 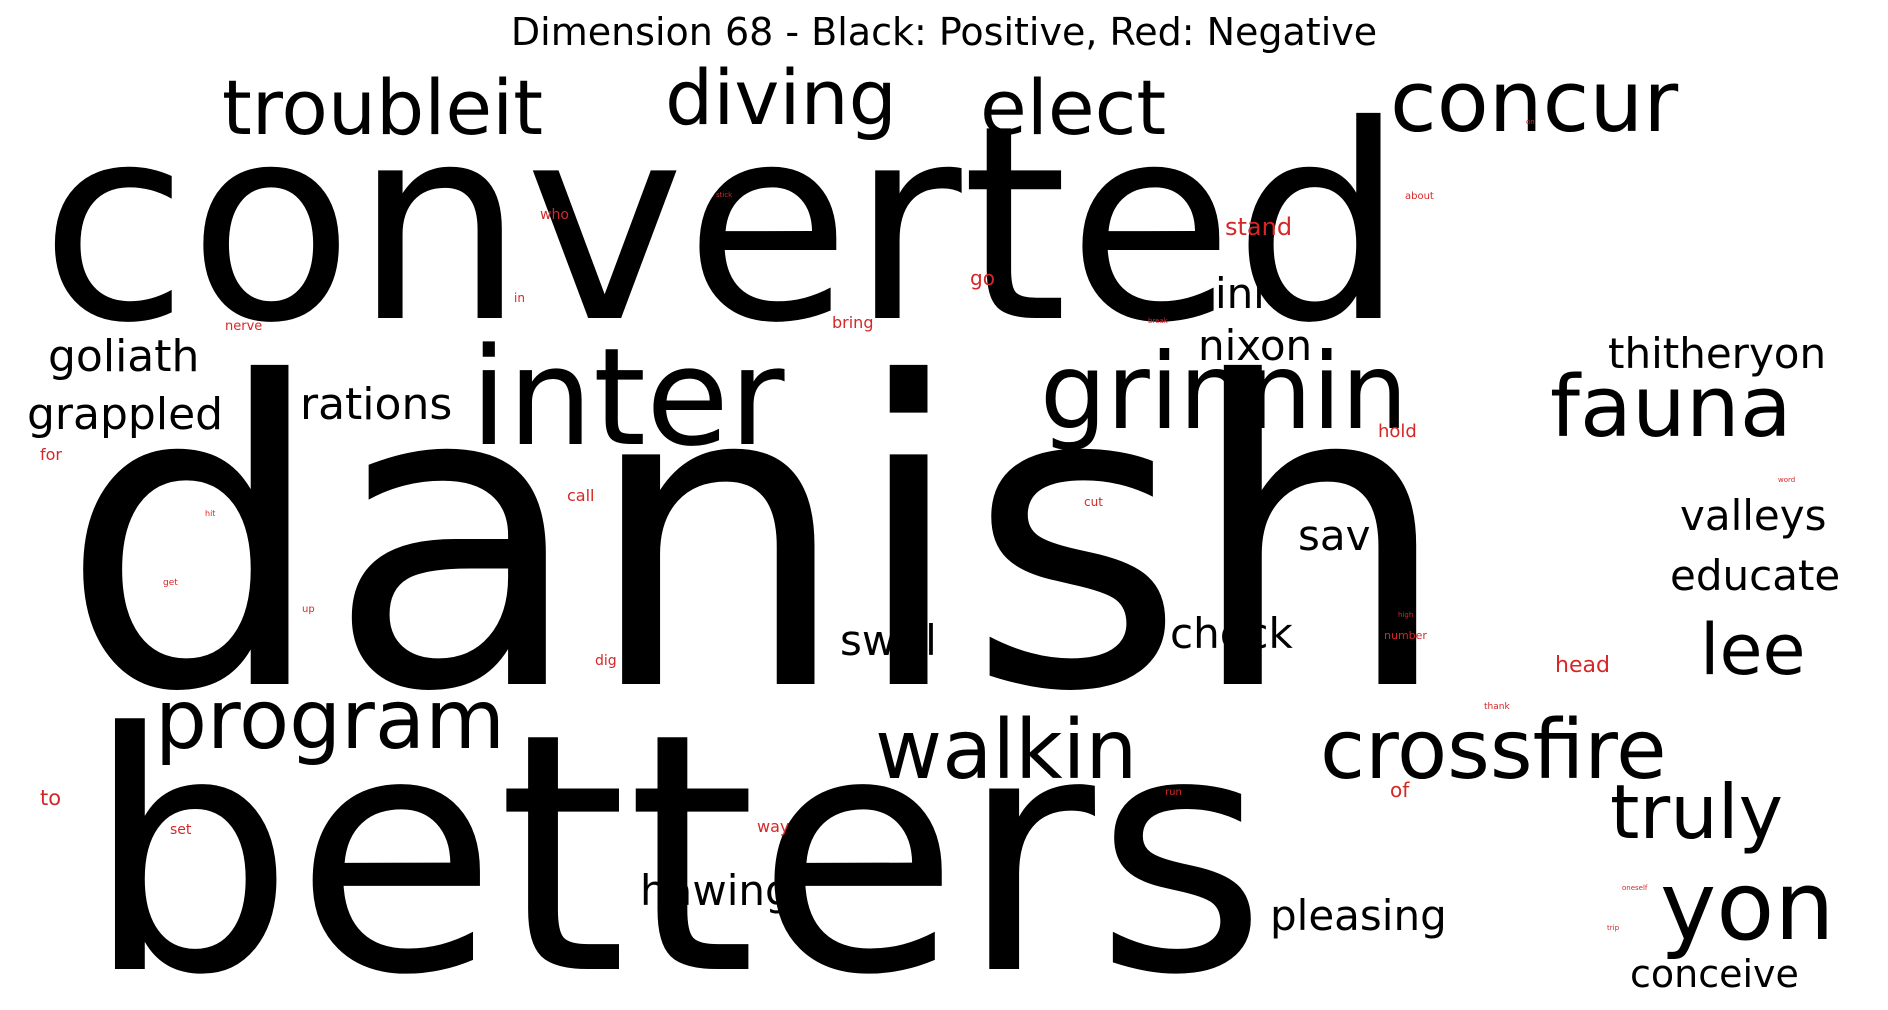 What do you see at coordinates (554, 215) in the screenshot?
I see `word-who: who` at bounding box center [554, 215].